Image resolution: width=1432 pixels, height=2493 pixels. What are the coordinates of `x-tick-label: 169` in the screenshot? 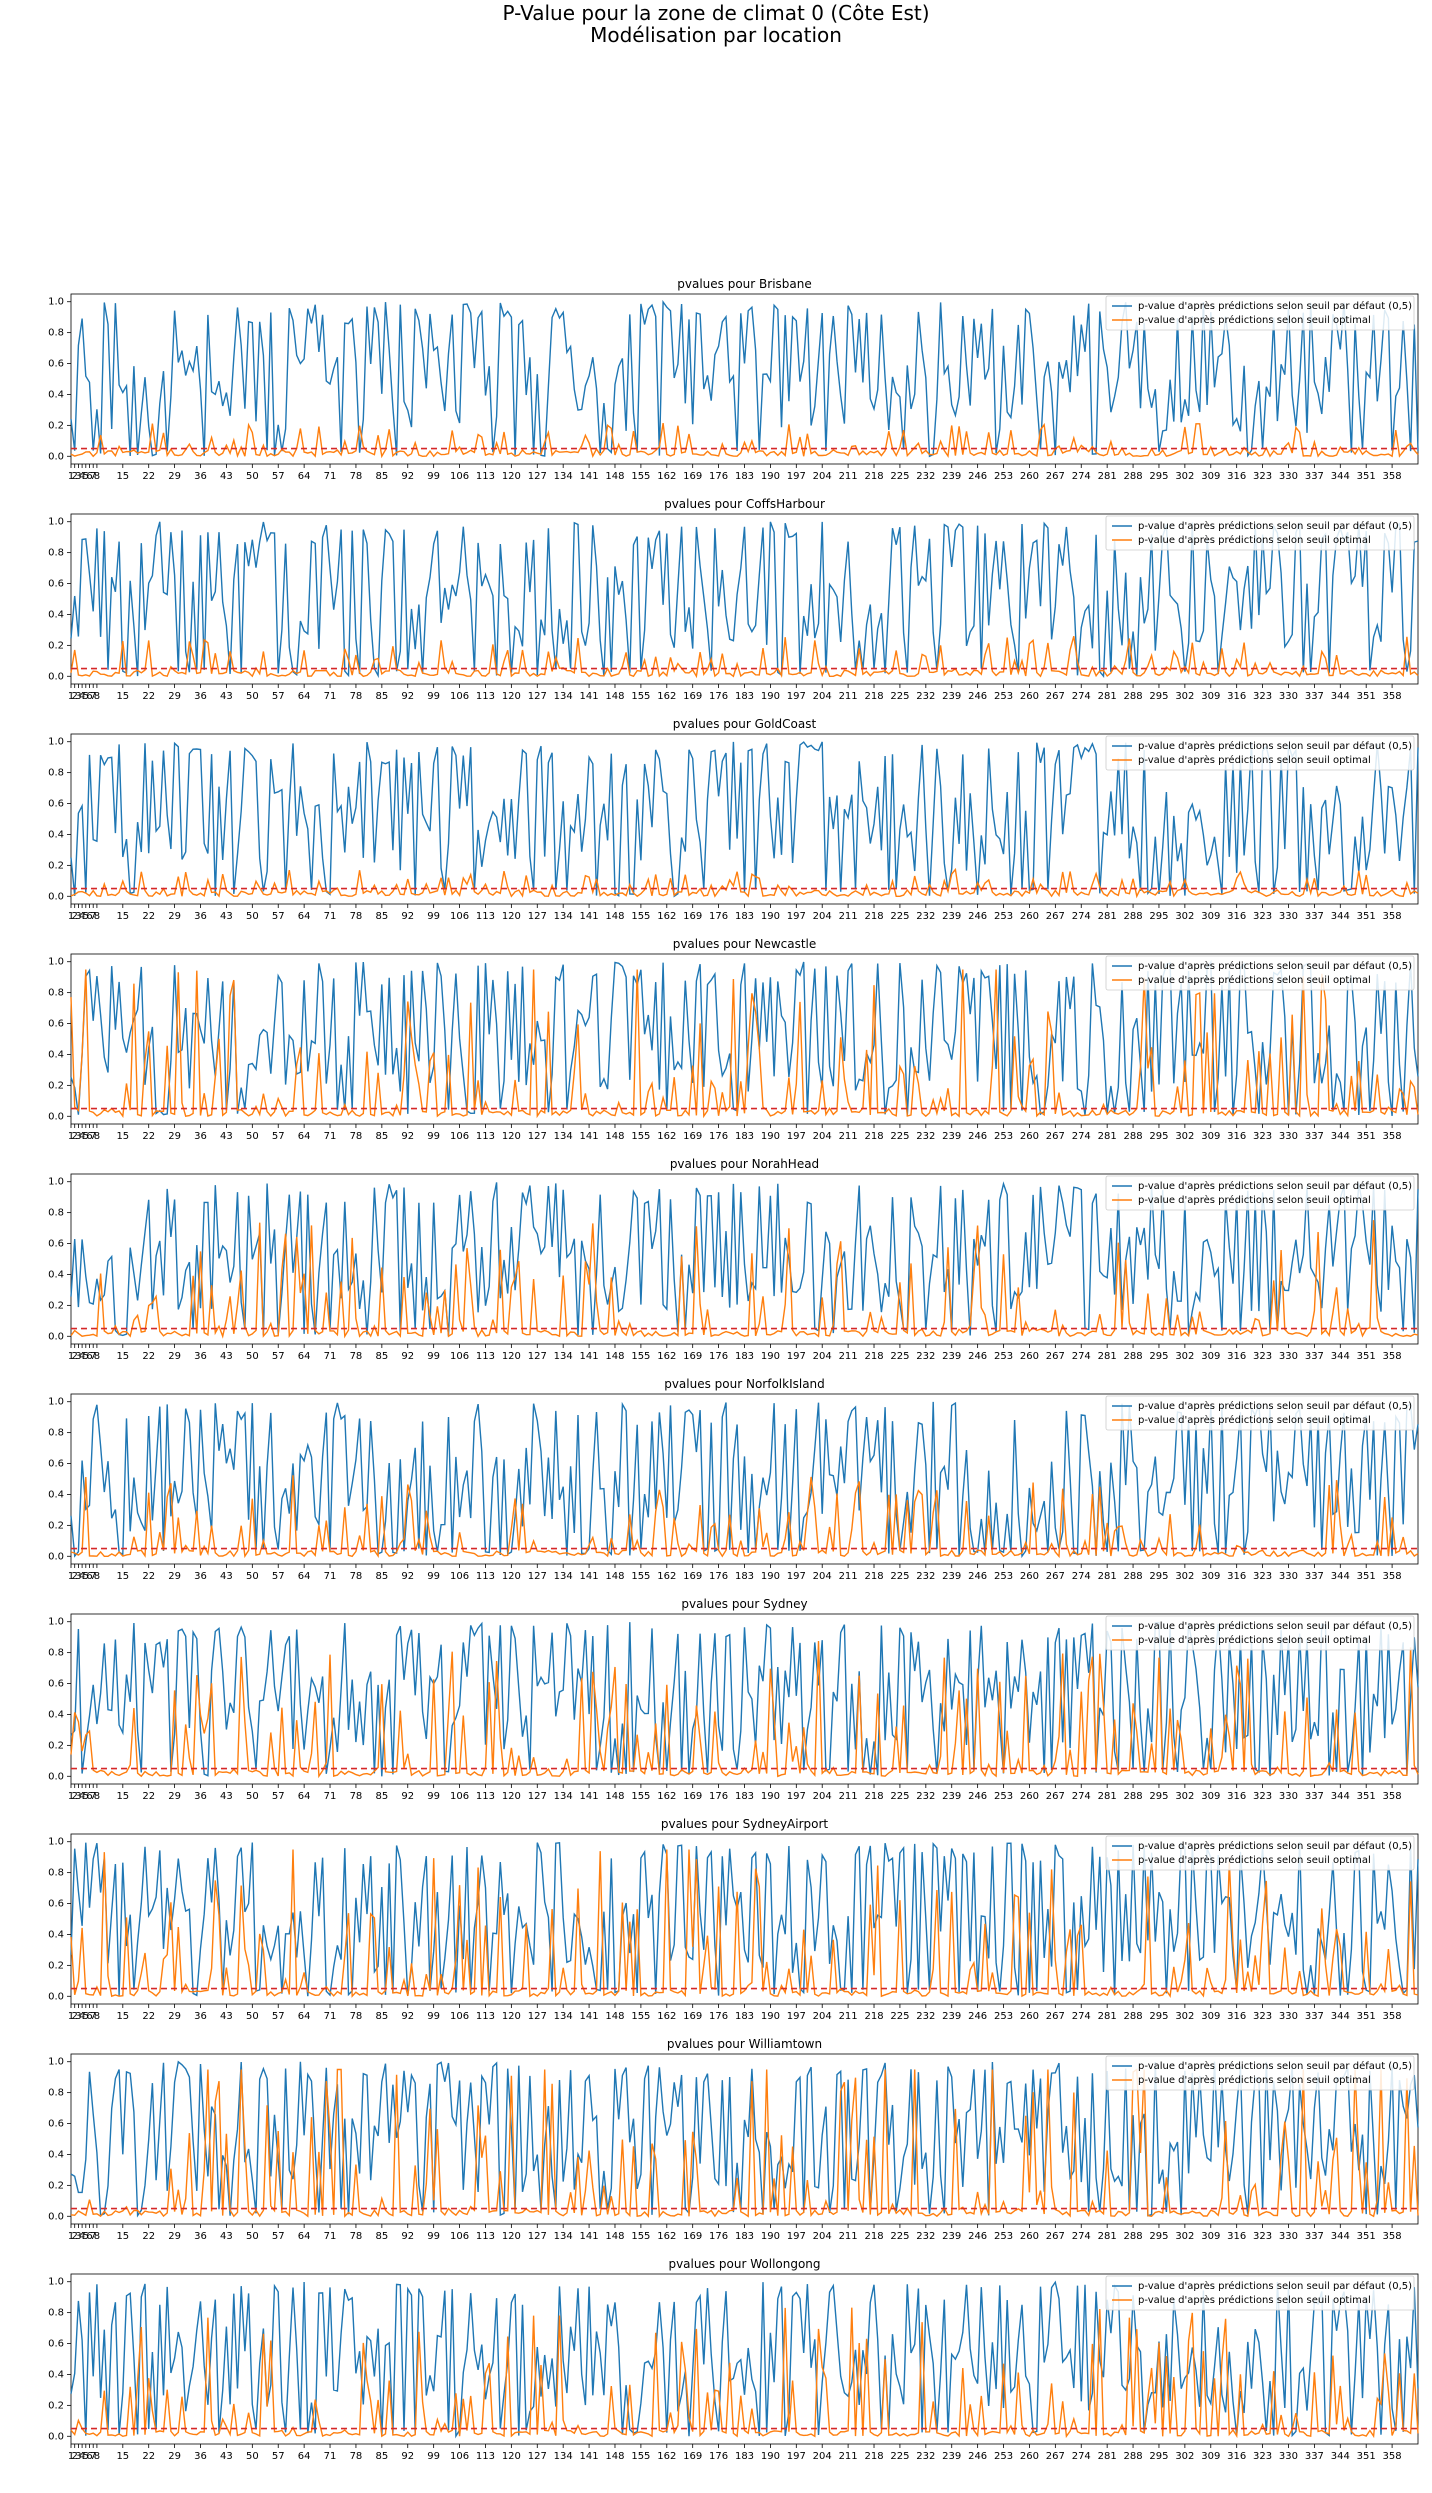 It's located at (692, 1136).